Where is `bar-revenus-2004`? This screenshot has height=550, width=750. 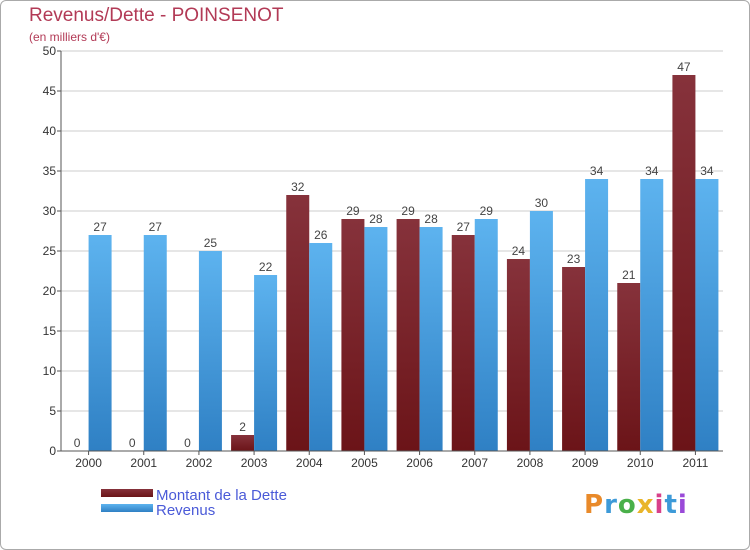 bar-revenus-2004 is located at coordinates (321, 347).